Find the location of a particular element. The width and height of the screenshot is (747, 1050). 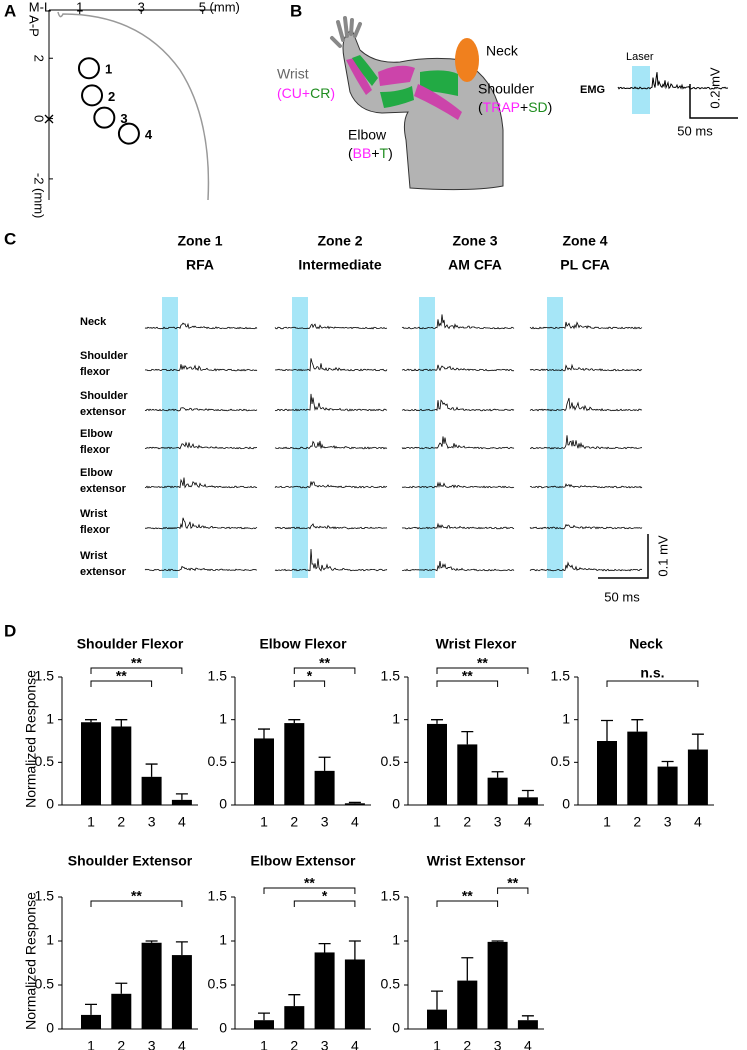

label-elbow: Elbow is located at coordinates (367, 135).